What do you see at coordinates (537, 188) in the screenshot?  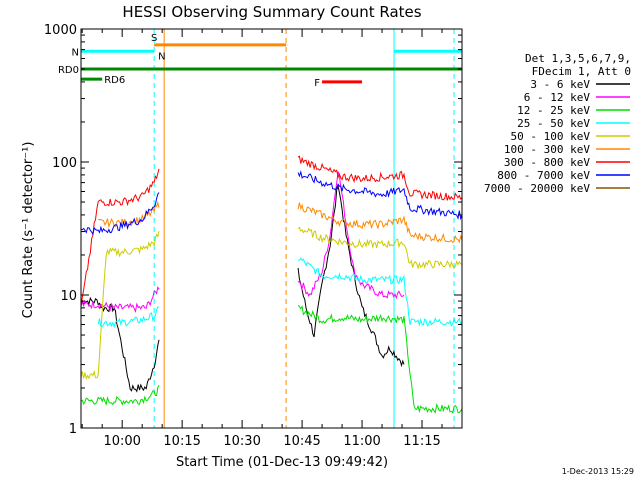 I see `legend-label: 7000 - 20000 keV` at bounding box center [537, 188].